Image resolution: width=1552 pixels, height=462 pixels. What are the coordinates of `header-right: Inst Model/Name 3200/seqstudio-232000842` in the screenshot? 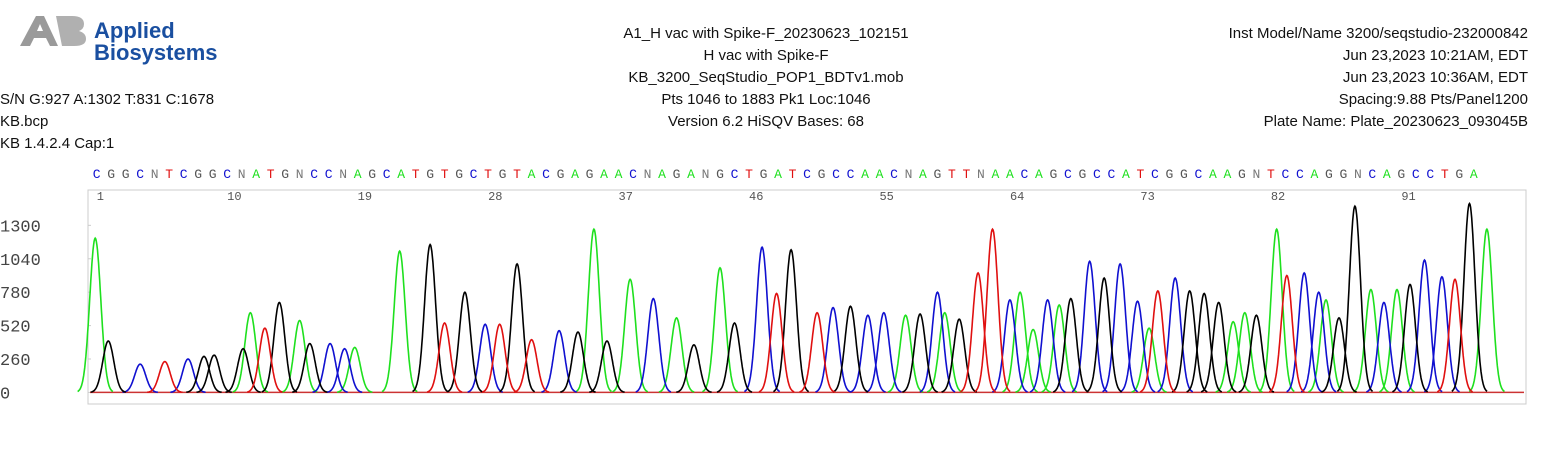 It's located at (1378, 33).